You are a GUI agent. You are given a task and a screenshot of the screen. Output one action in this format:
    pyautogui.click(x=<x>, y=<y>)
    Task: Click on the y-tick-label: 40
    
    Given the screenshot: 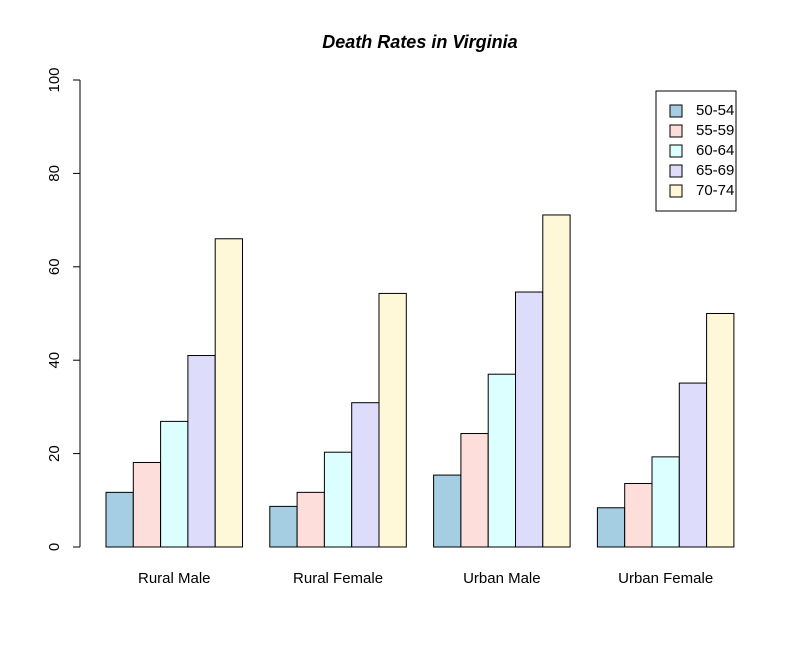 What is the action you would take?
    pyautogui.click(x=54, y=360)
    